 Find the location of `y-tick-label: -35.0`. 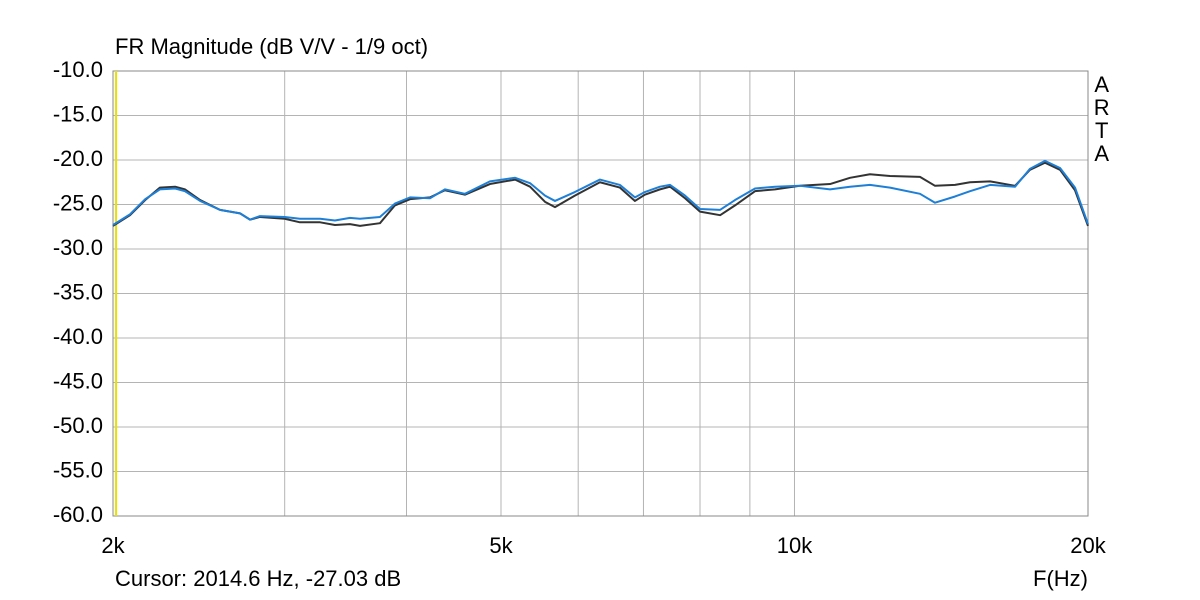

y-tick-label: -35.0 is located at coordinates (78, 291).